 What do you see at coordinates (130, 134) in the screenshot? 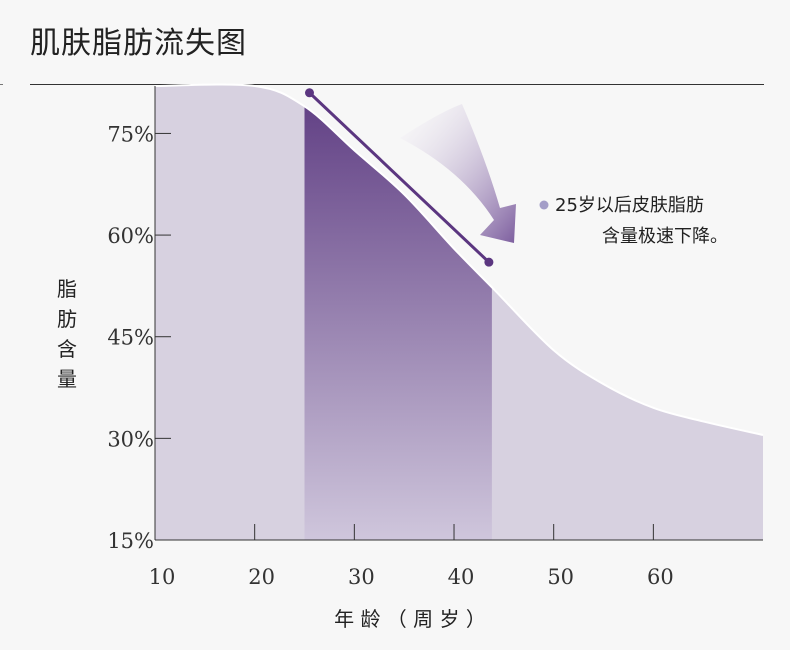
I see `y-tick-label: 75%` at bounding box center [130, 134].